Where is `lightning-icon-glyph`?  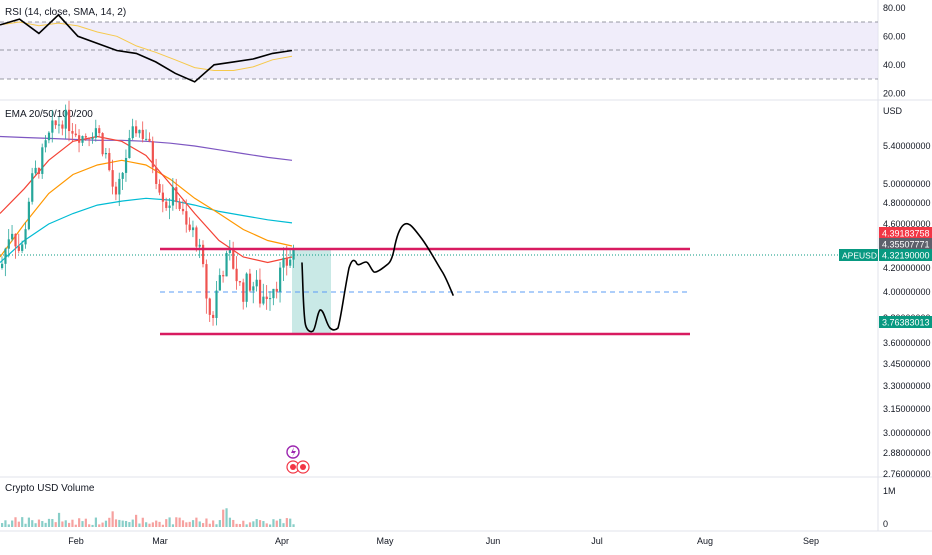 lightning-icon-glyph is located at coordinates (293, 452).